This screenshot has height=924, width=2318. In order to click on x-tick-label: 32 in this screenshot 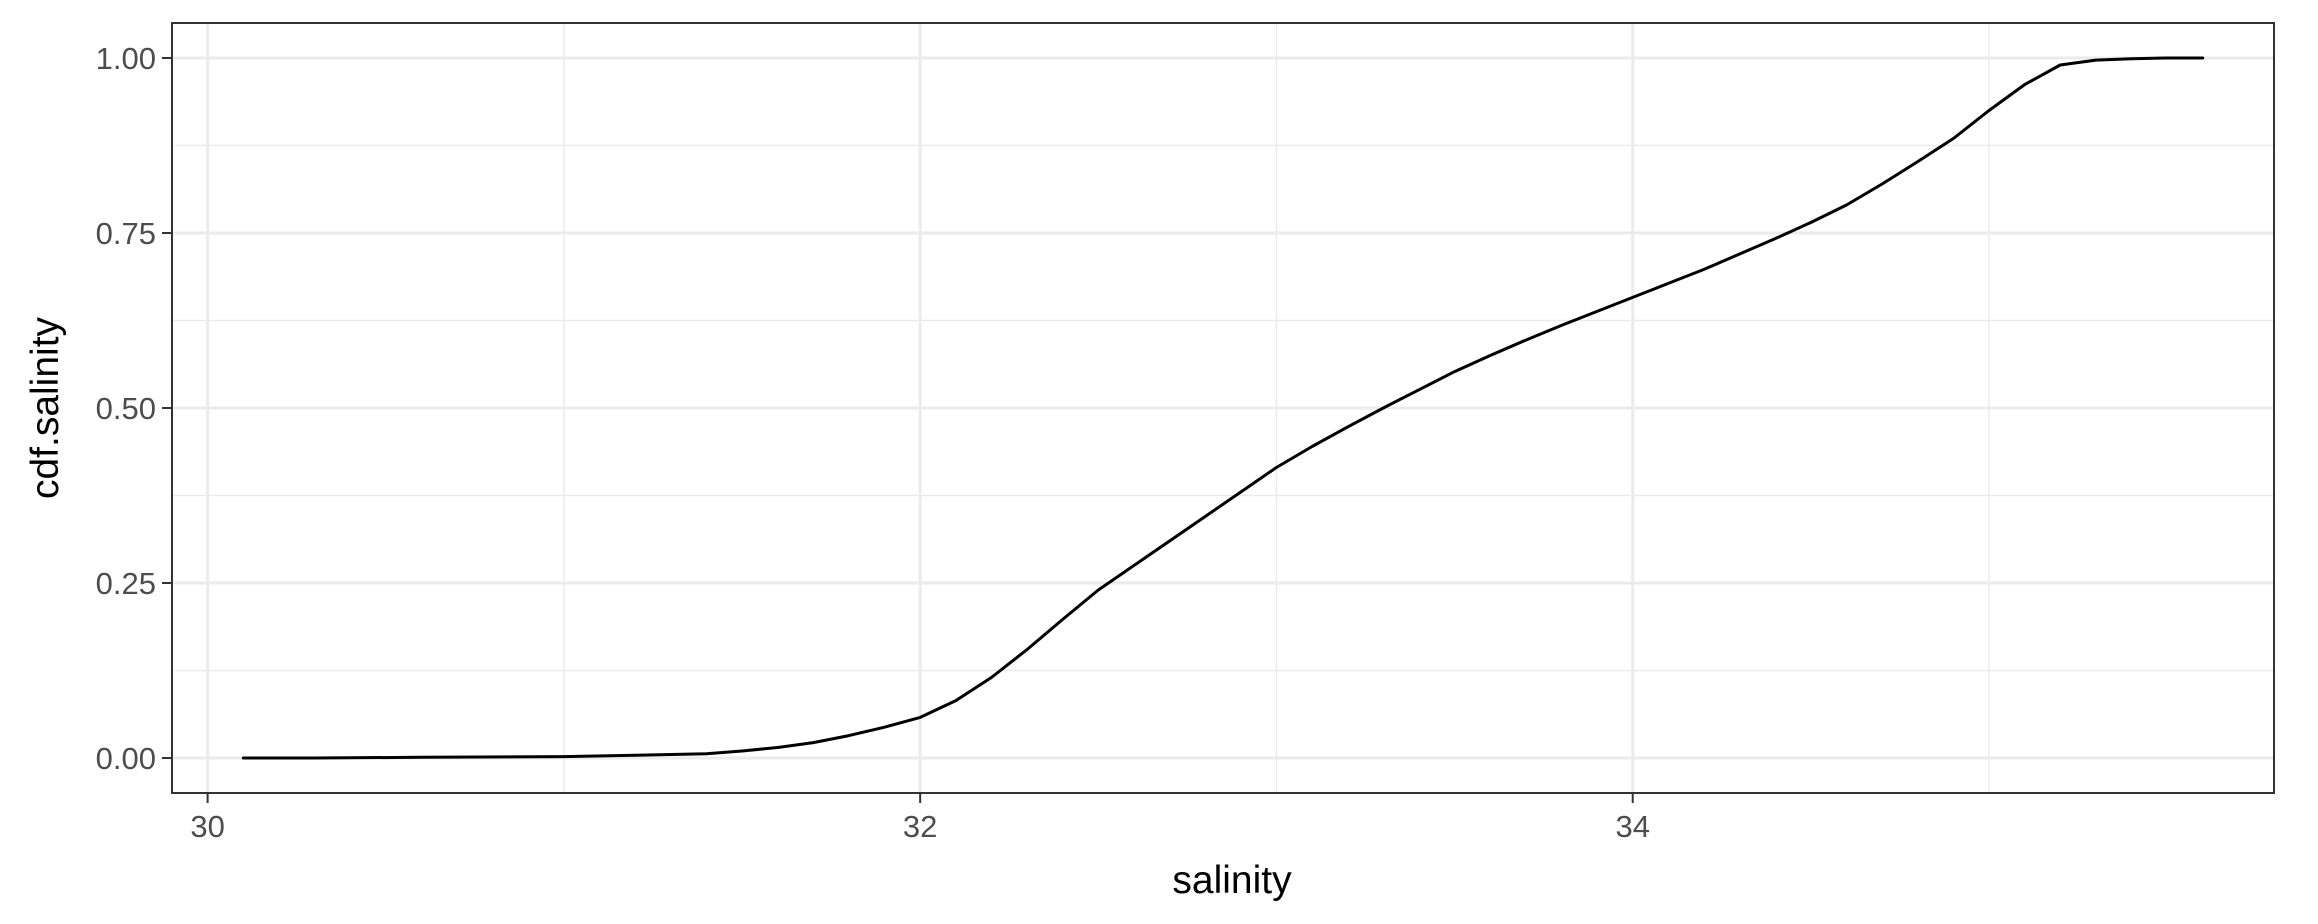, I will do `click(920, 826)`.